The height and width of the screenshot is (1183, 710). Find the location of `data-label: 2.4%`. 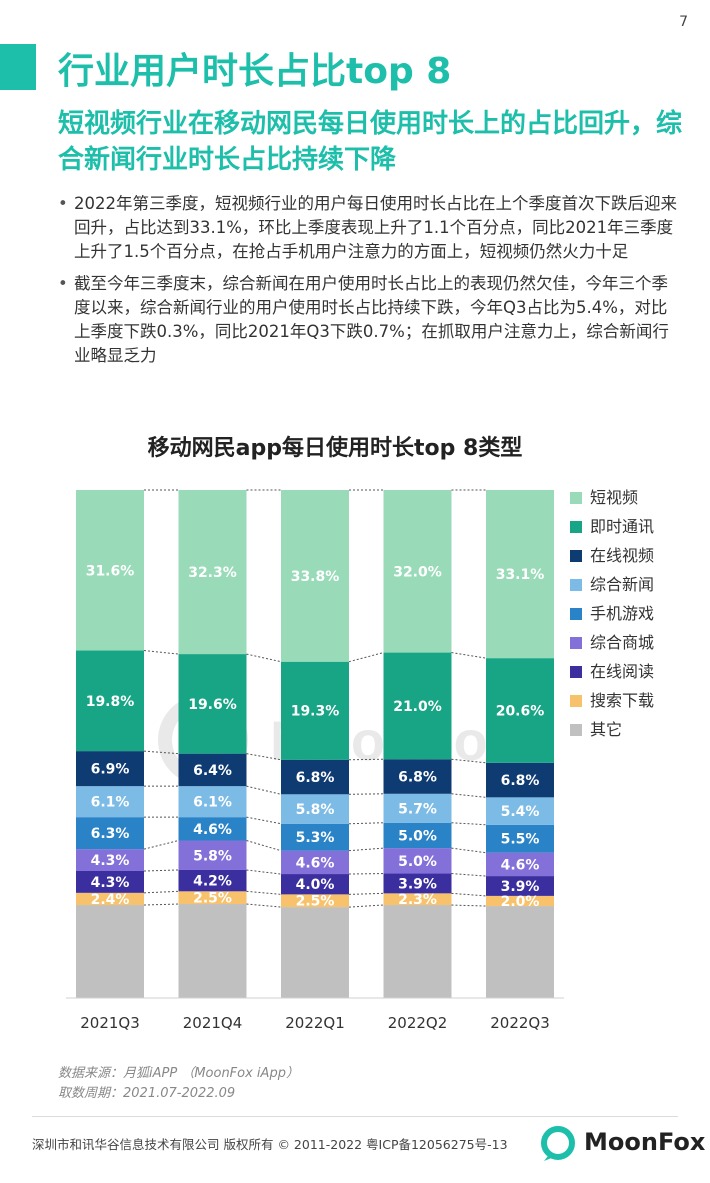

data-label: 2.4% is located at coordinates (110, 900).